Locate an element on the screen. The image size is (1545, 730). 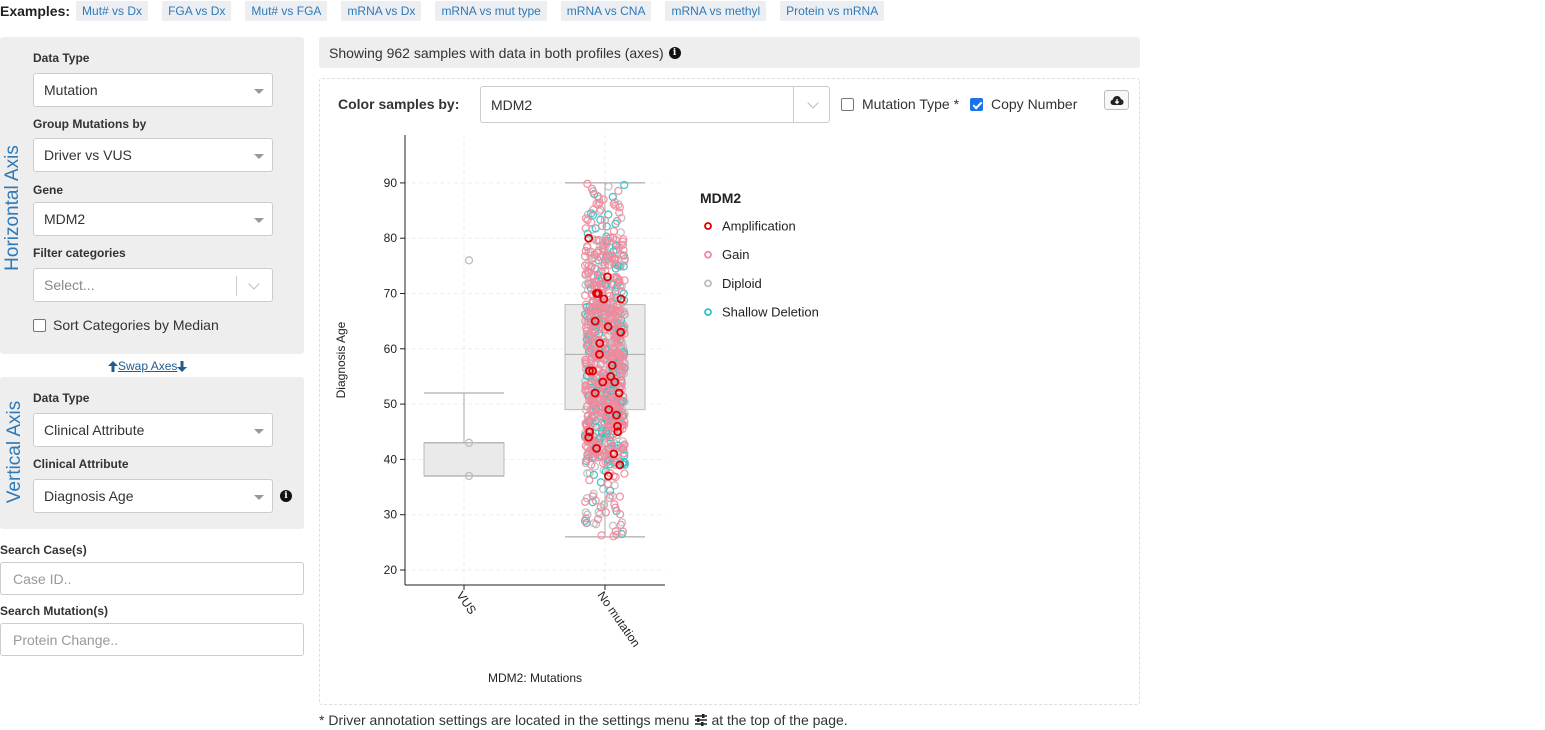
example-chip: mRNA vs methyl is located at coordinates (716, 11).